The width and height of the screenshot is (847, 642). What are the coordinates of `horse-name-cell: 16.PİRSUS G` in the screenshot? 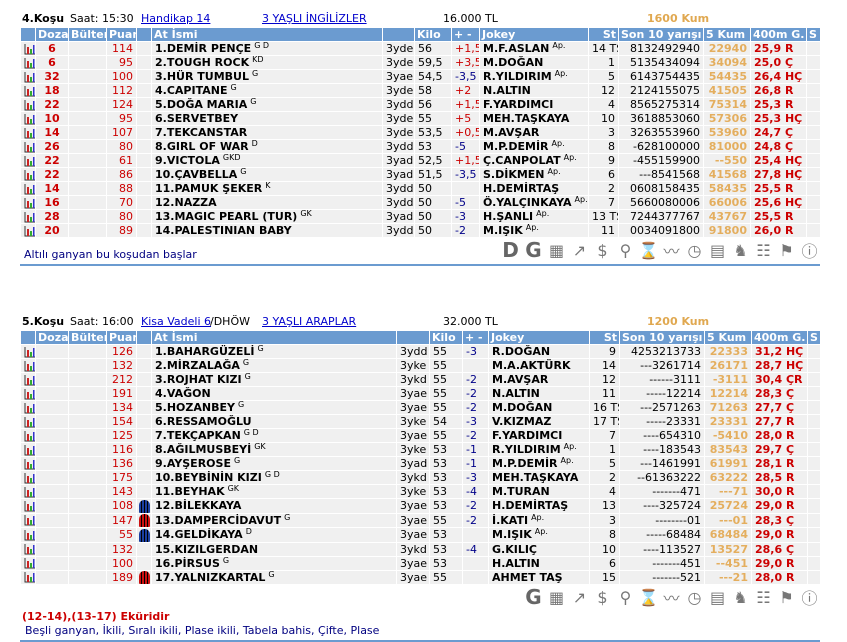 It's located at (274, 563).